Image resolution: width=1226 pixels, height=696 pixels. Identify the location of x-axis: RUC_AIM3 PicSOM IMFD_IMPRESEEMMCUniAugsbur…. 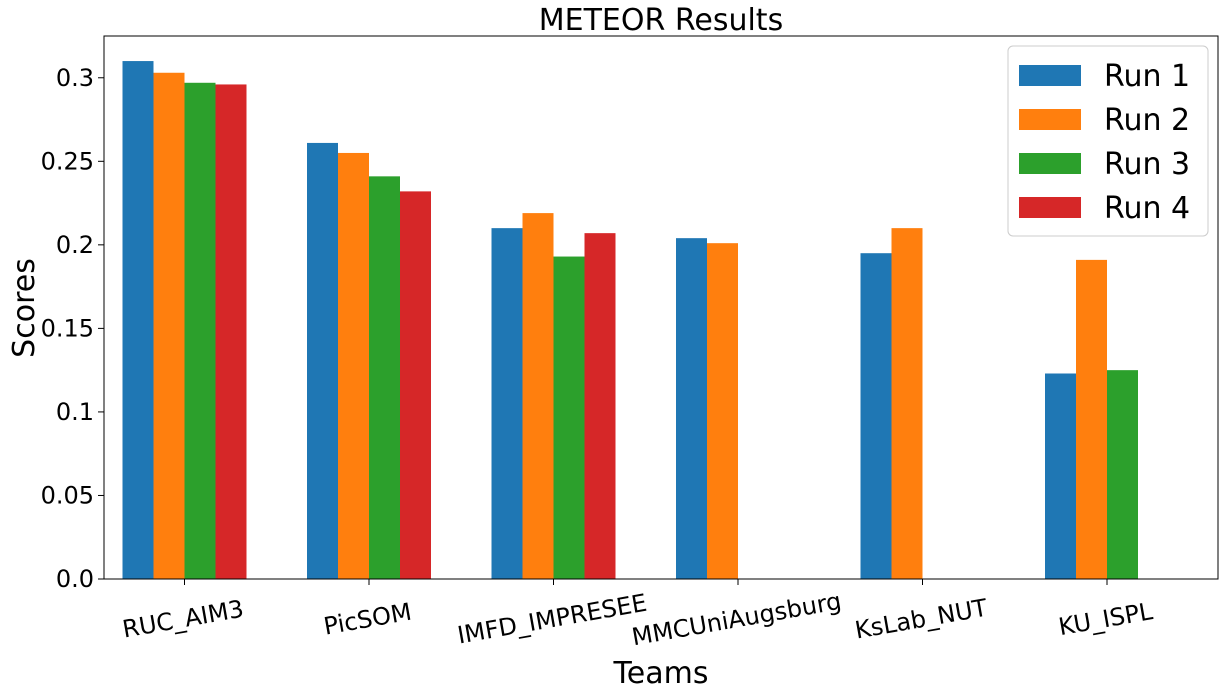
(637, 615).